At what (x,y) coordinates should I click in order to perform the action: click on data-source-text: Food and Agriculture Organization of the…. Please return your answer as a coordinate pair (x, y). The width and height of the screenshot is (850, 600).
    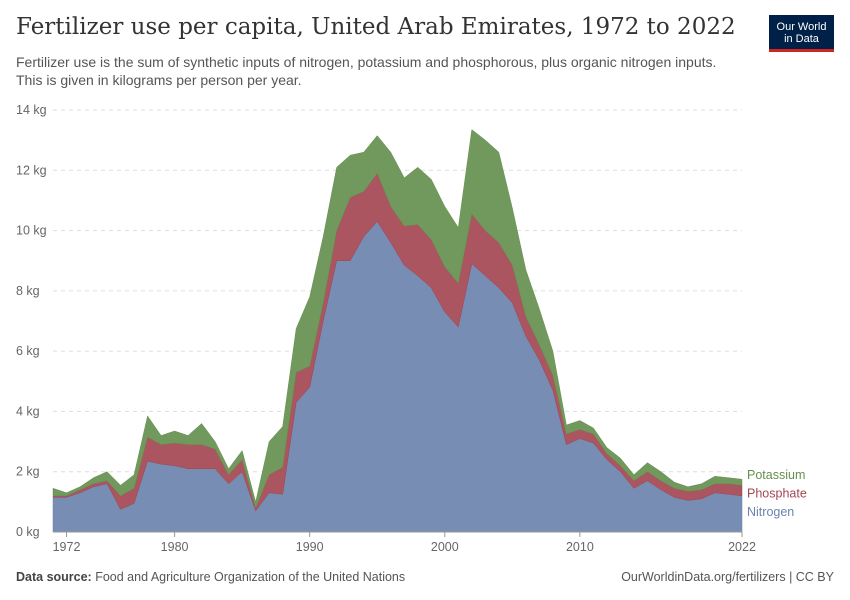
    Looking at the image, I should click on (250, 577).